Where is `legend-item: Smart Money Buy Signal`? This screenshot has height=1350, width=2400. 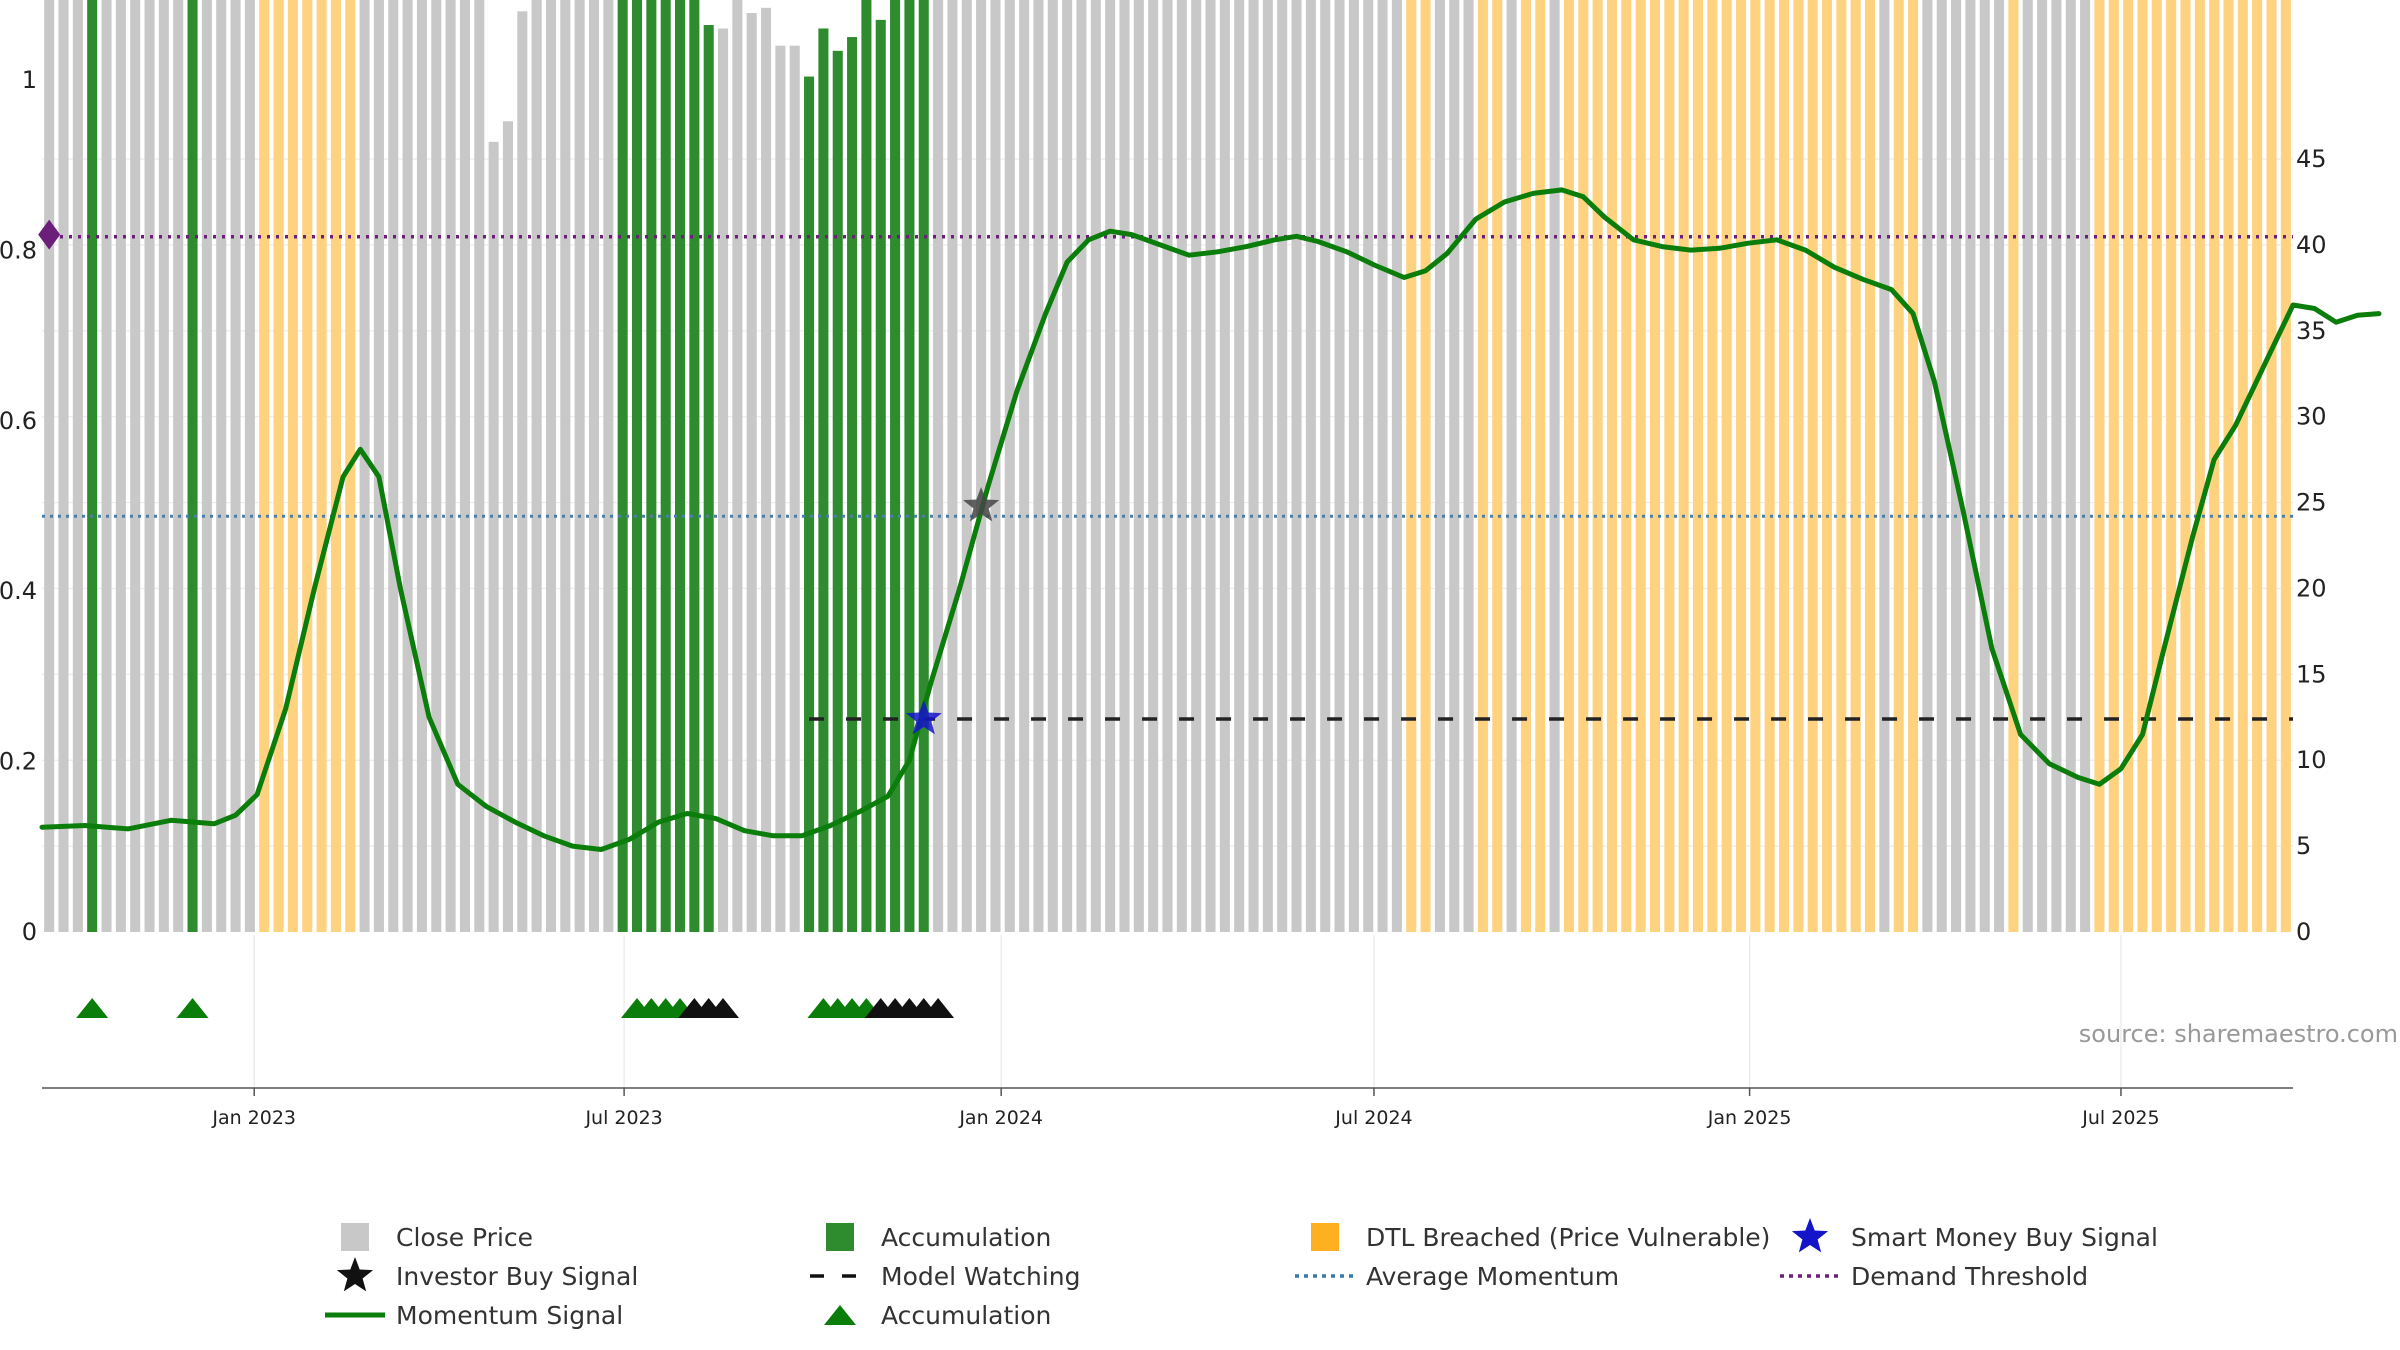
legend-item: Smart Money Buy Signal is located at coordinates (1974, 1235).